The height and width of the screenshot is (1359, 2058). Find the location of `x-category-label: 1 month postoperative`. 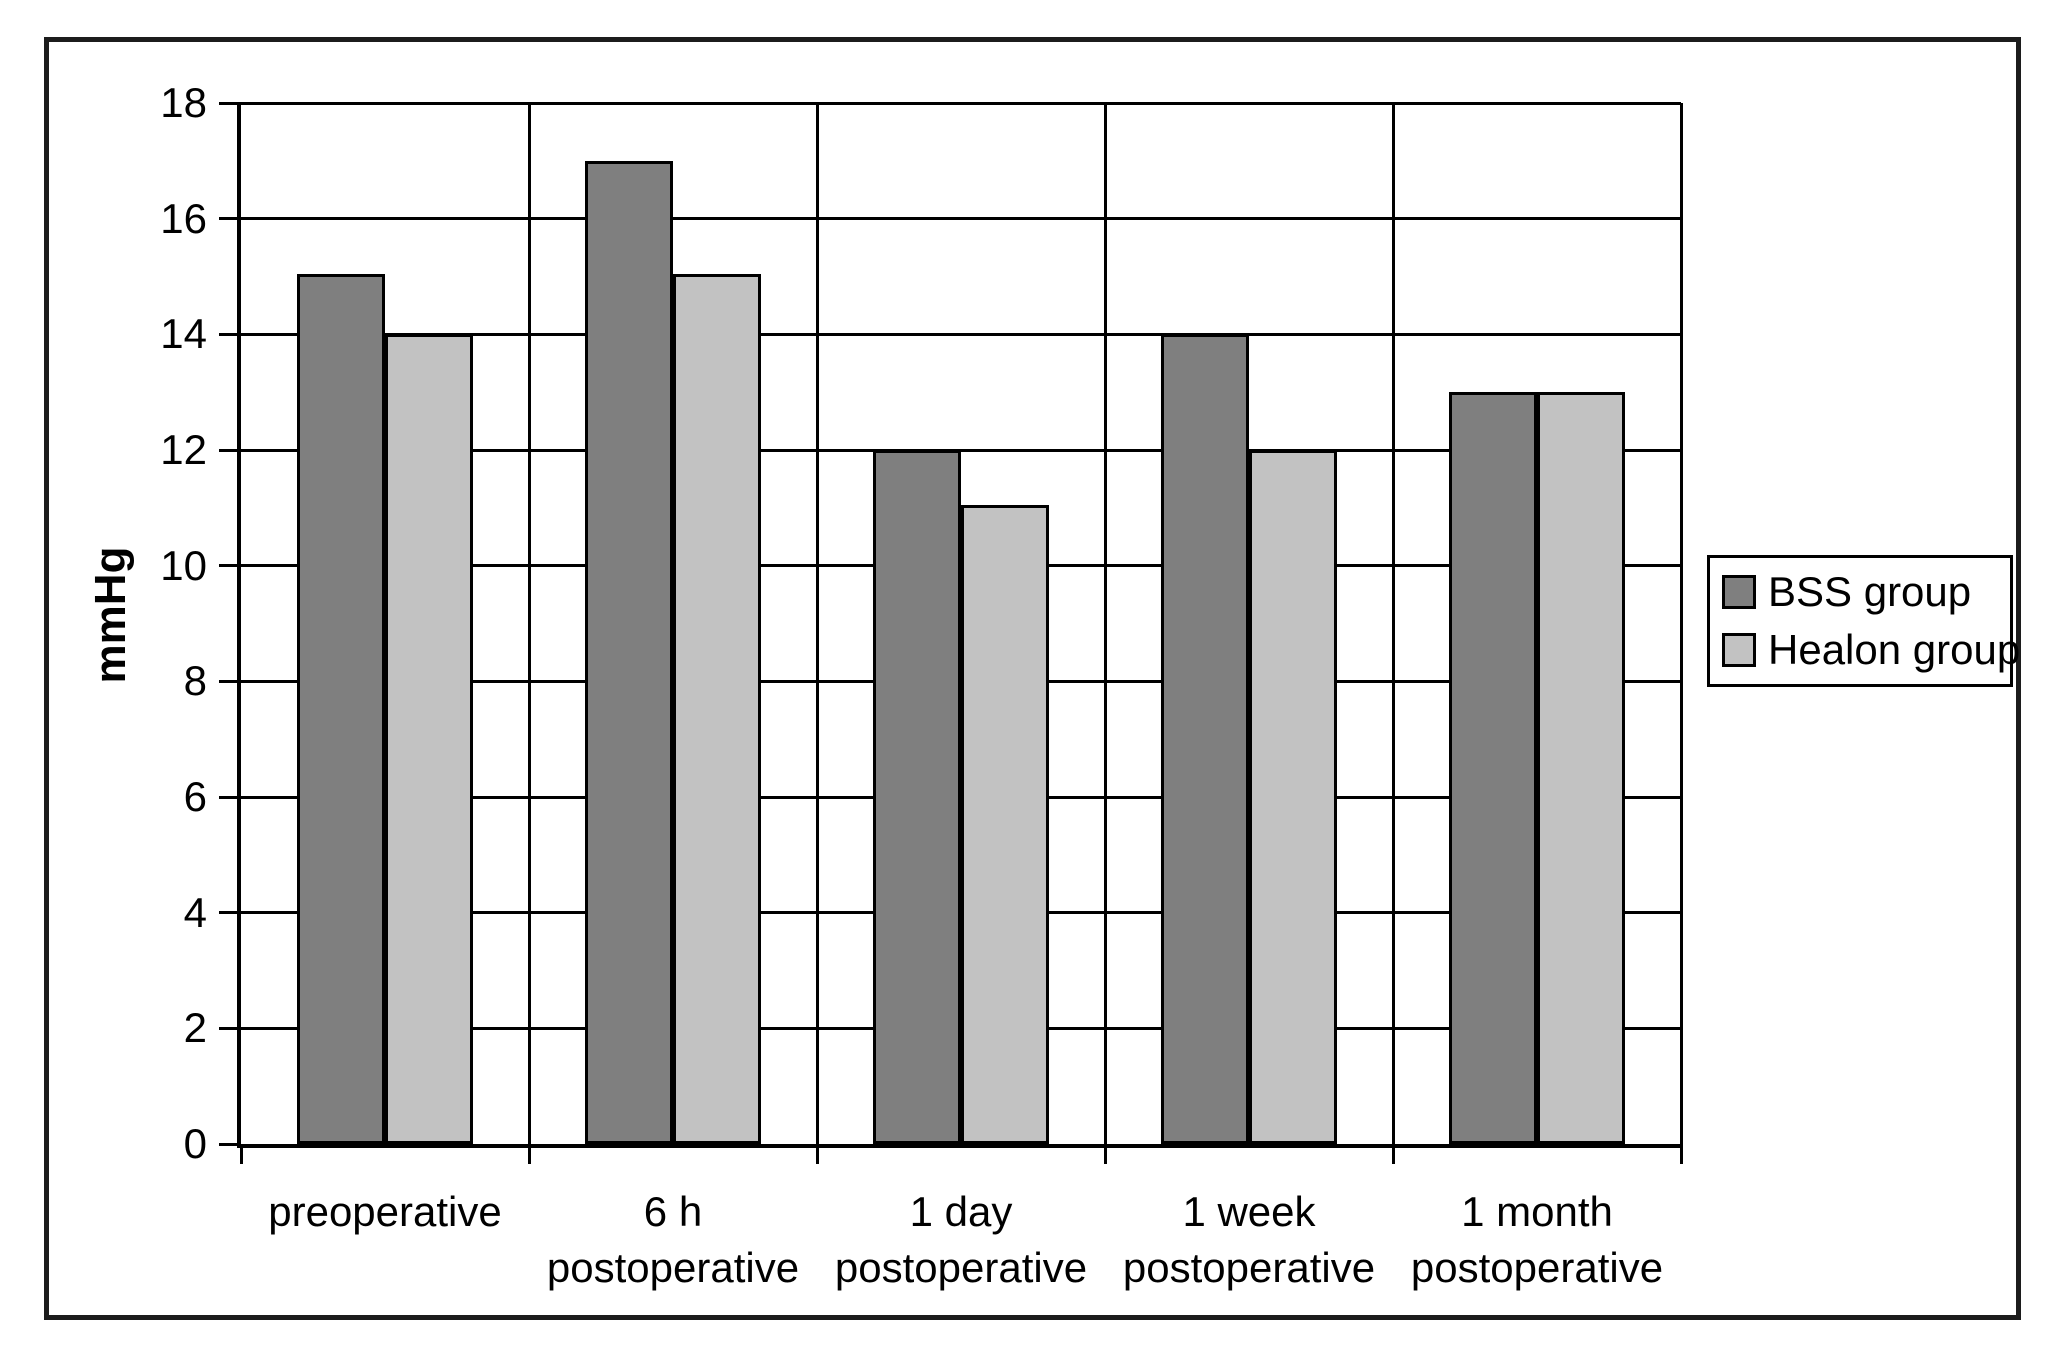

x-category-label: 1 month postoperative is located at coordinates (1537, 1239).